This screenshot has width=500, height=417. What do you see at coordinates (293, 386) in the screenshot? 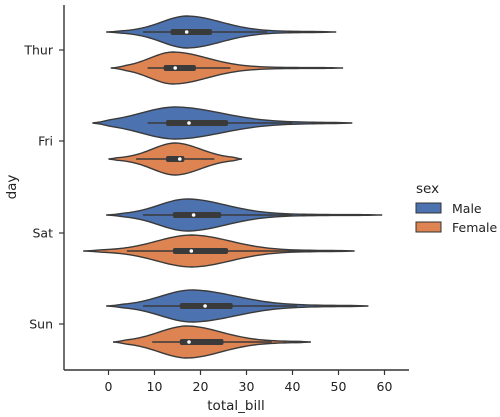
I see `x-tick-label: 40` at bounding box center [293, 386].